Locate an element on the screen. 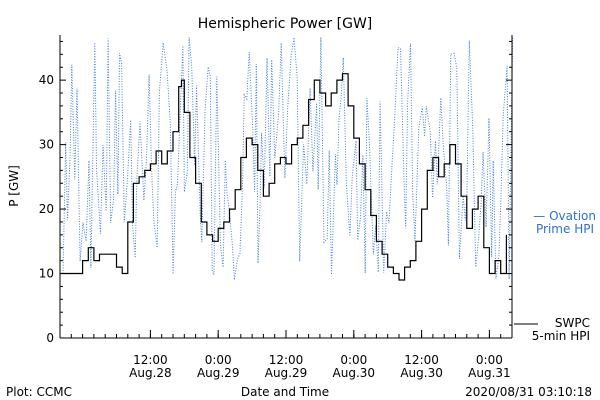 This screenshot has height=400, width=600. legend-swpc-line1: SWPC is located at coordinates (572, 323).